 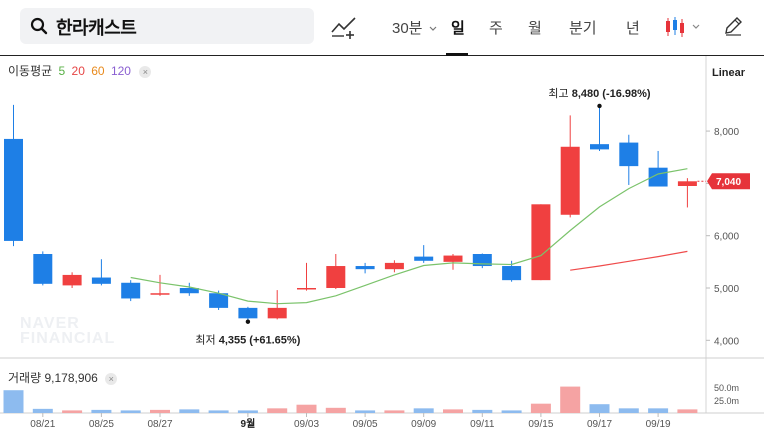 What do you see at coordinates (726, 401) in the screenshot?
I see `volume-tick-label: 25.0m` at bounding box center [726, 401].